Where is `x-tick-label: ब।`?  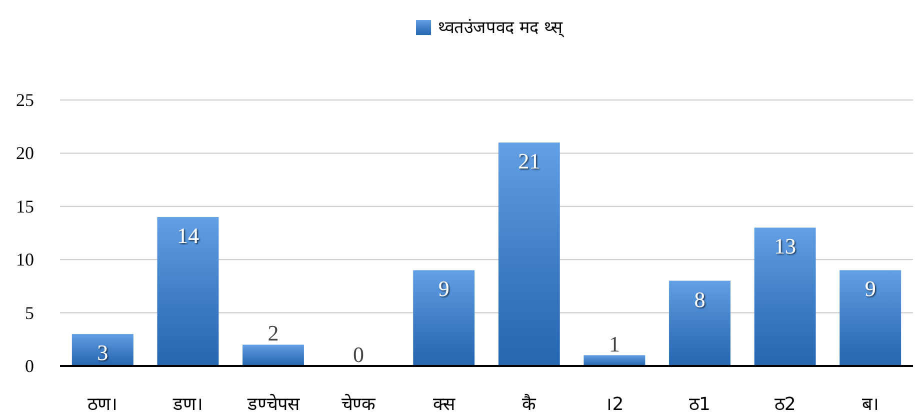
x-tick-label: ब। is located at coordinates (870, 404).